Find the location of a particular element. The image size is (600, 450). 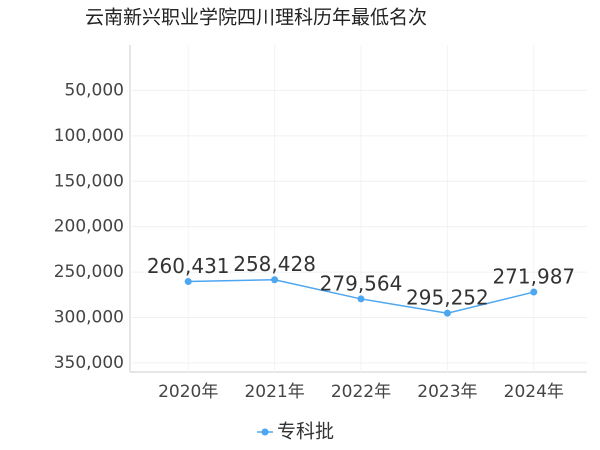

data-label: 295,252 is located at coordinates (447, 298).